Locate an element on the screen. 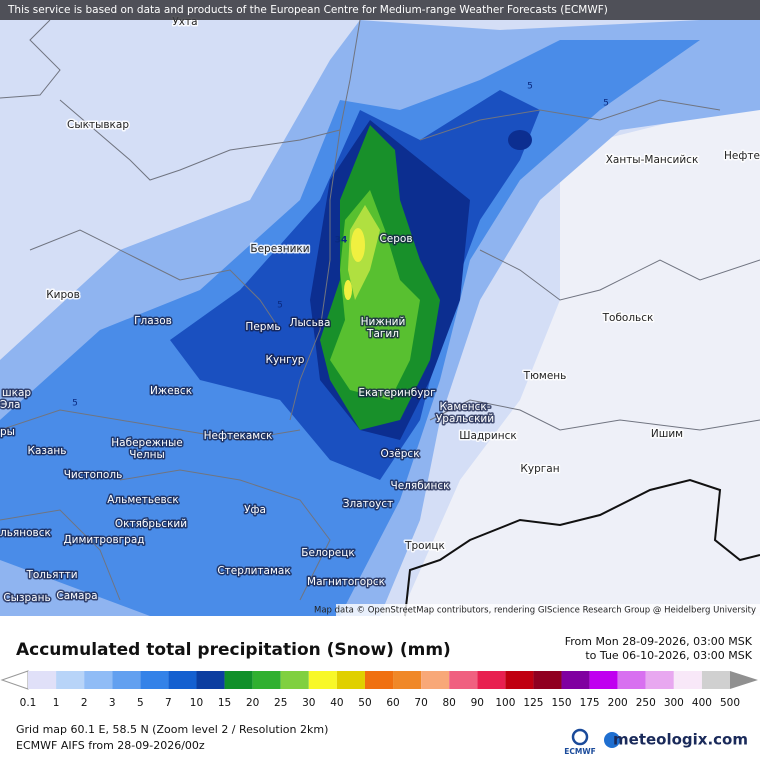 The width and height of the screenshot is (760, 760). city-label: шкар is located at coordinates (16, 393).